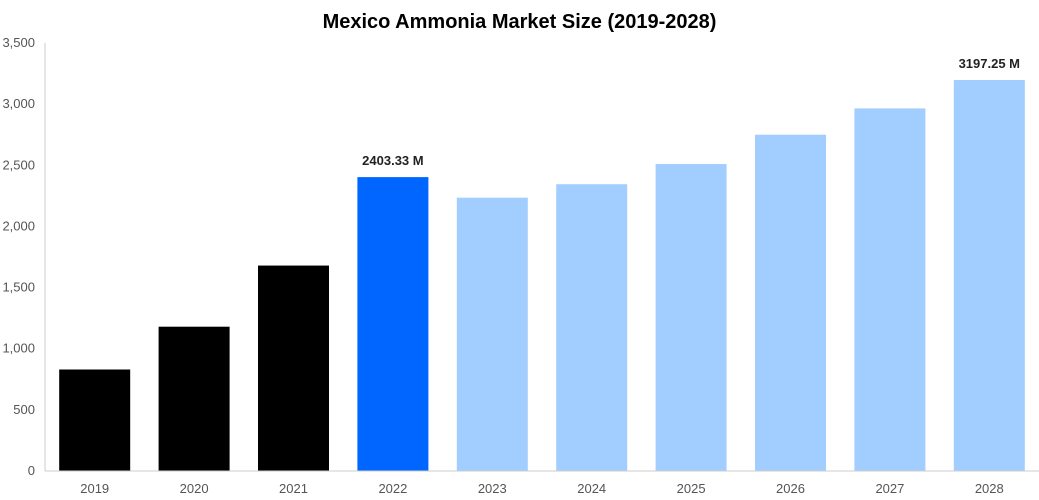 This screenshot has height=500, width=1039. Describe the element at coordinates (31, 470) in the screenshot. I see `y-tick-label: 0` at that location.